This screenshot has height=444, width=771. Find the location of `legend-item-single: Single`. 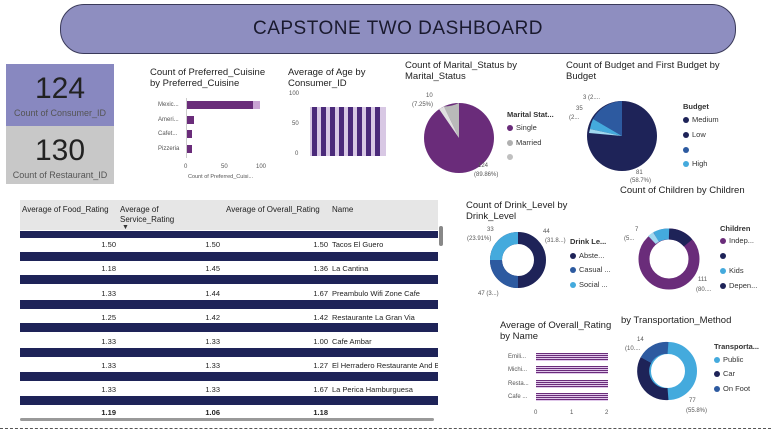

legend-item-single: Single is located at coordinates (522, 127).